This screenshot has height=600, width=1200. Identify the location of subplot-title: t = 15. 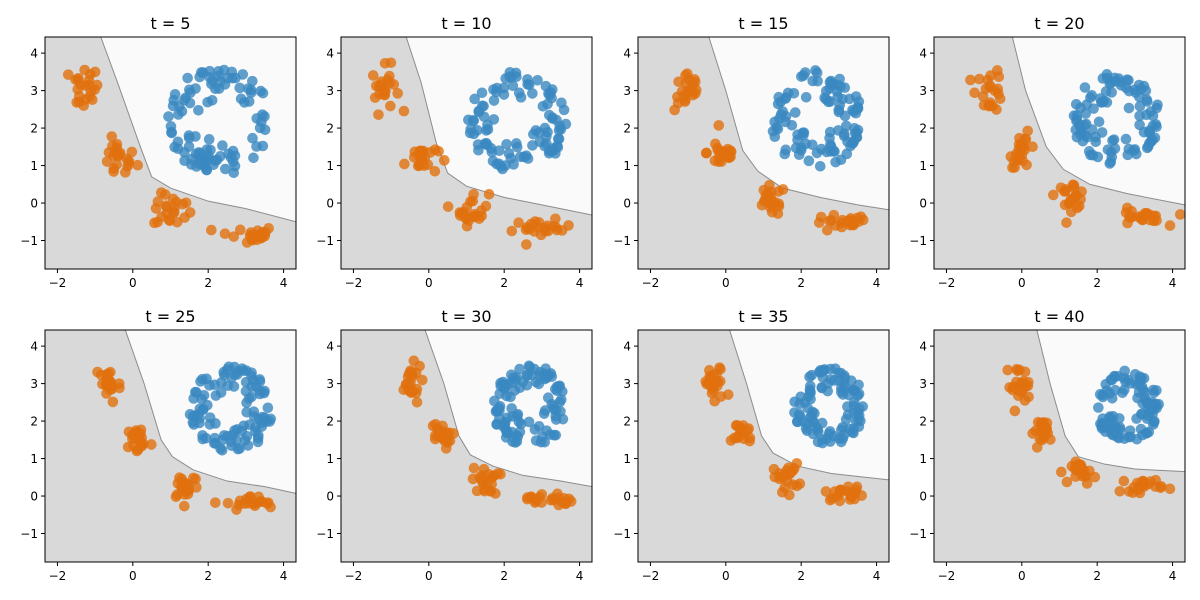
(763, 23).